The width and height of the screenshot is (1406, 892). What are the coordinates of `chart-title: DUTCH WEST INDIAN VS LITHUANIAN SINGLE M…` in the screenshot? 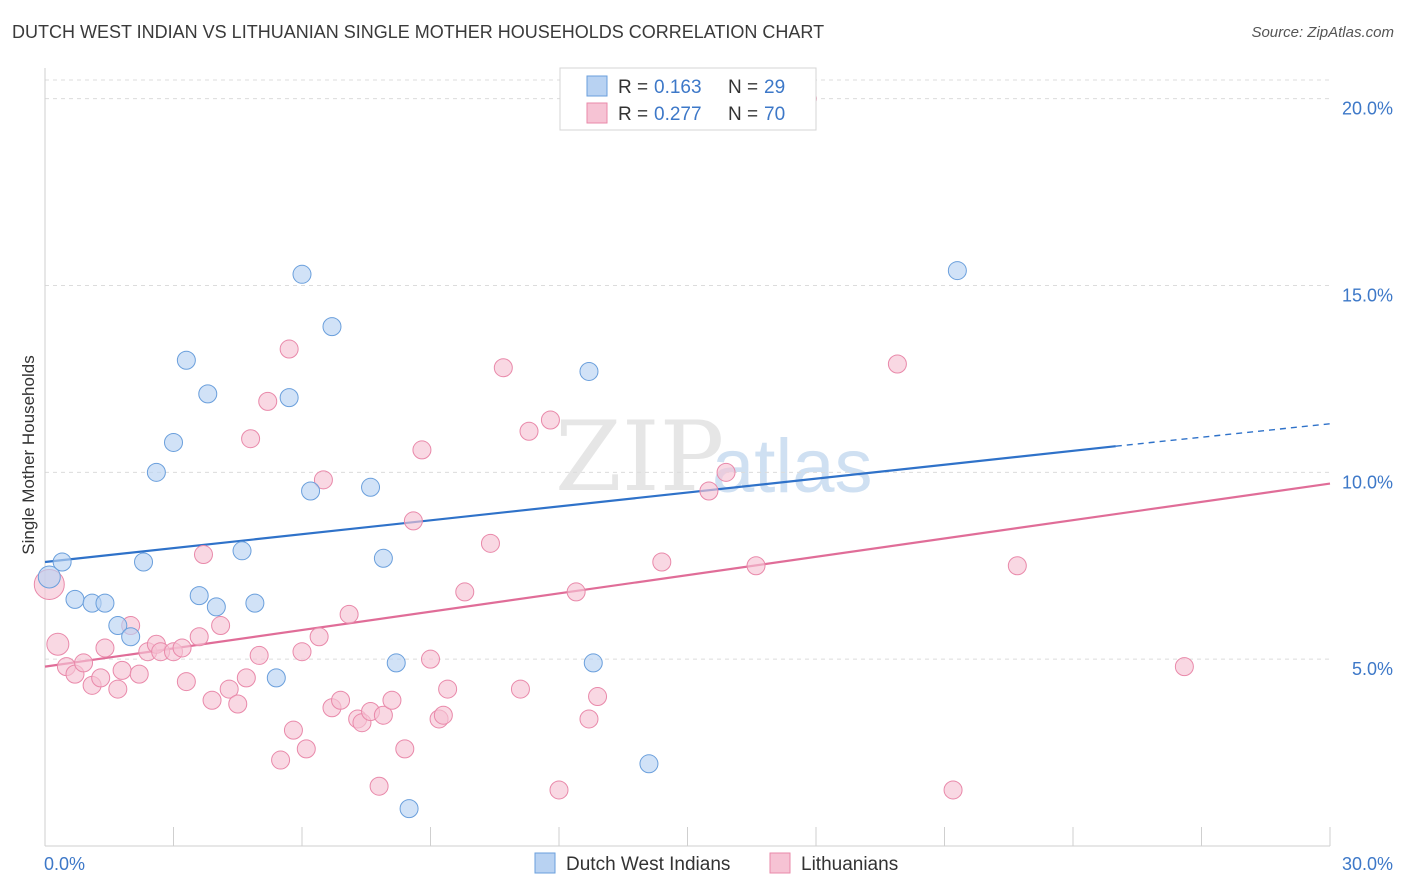 It's located at (418, 32).